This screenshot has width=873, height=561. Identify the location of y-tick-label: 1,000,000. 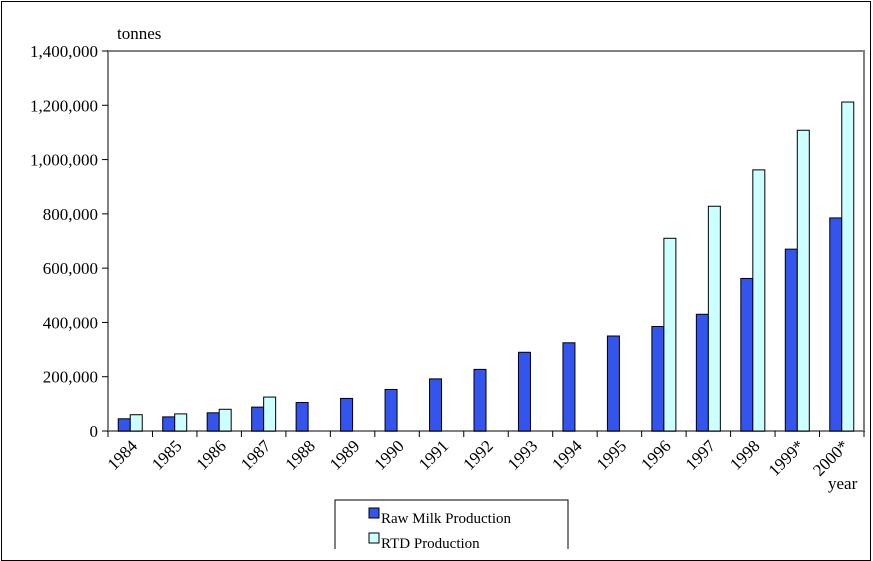
(64, 160).